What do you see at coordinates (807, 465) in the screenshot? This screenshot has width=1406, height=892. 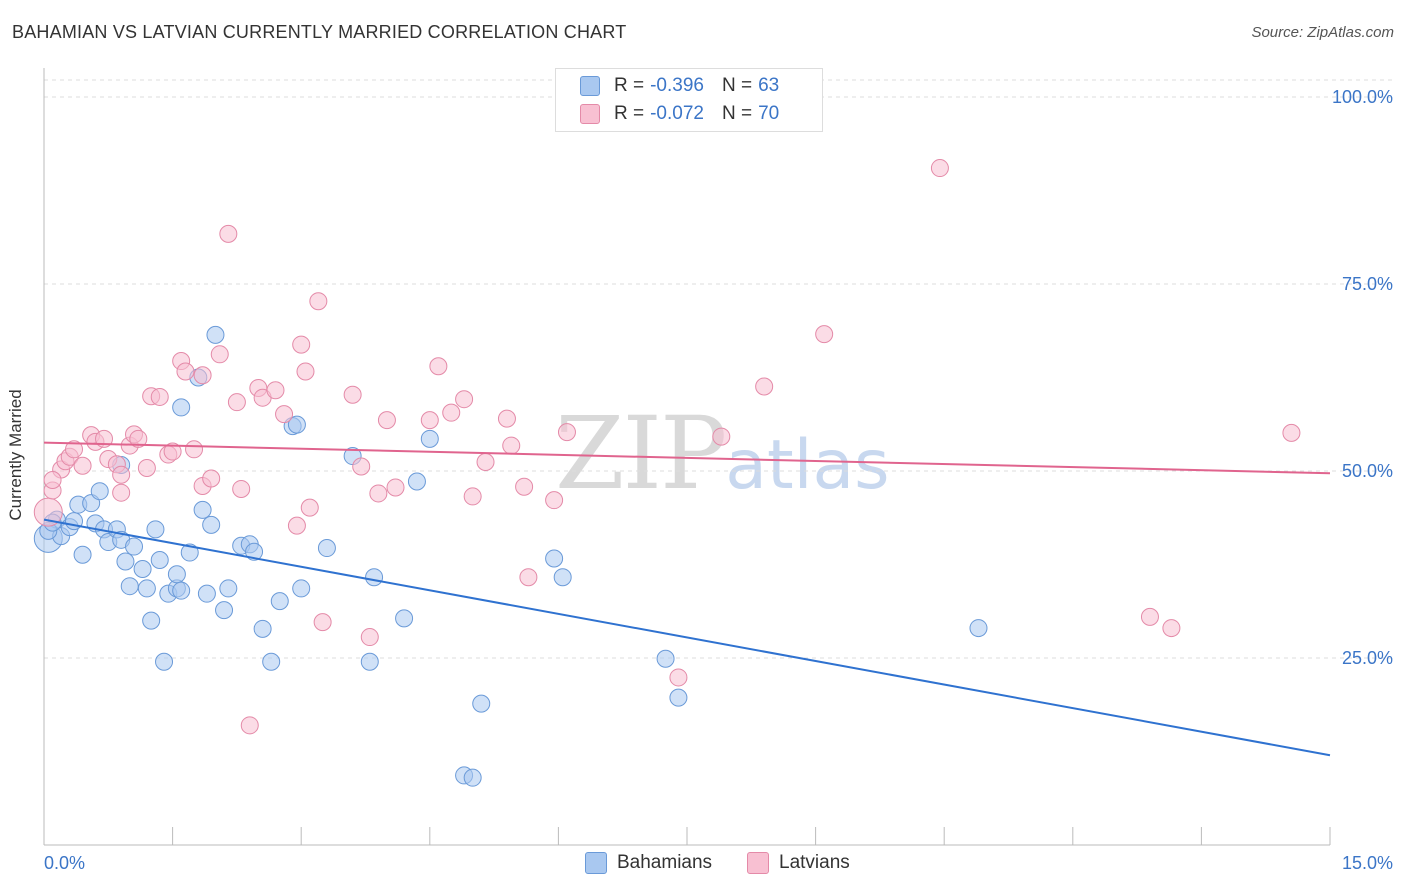 I see `watermark-atlas: atlas` at bounding box center [807, 465].